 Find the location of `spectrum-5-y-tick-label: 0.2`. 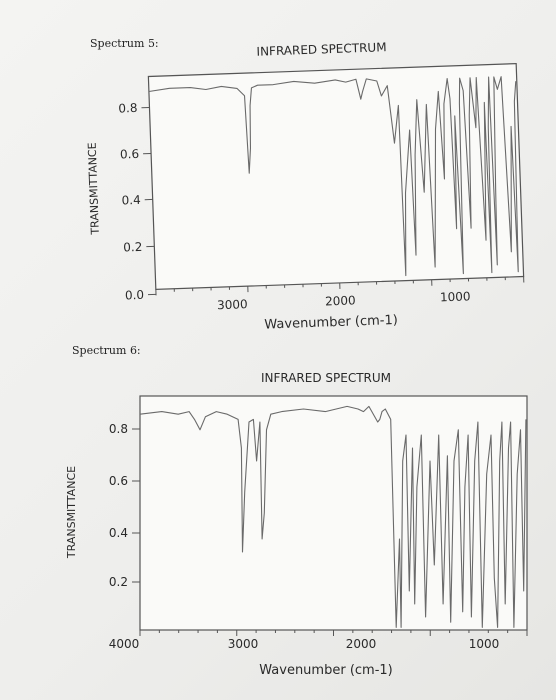

spectrum-5-y-tick-label: 0.2 is located at coordinates (133, 247).